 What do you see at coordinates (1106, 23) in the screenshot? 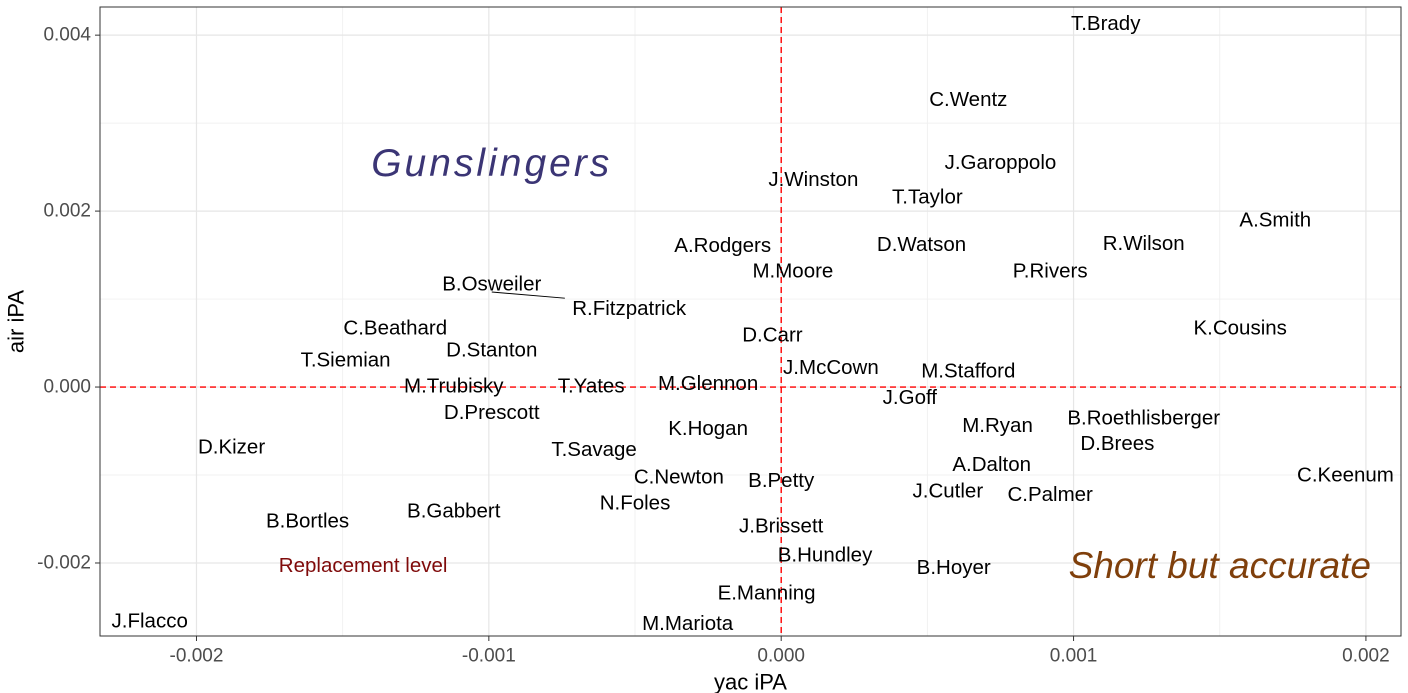
I see `player-label: T.Brady` at bounding box center [1106, 23].